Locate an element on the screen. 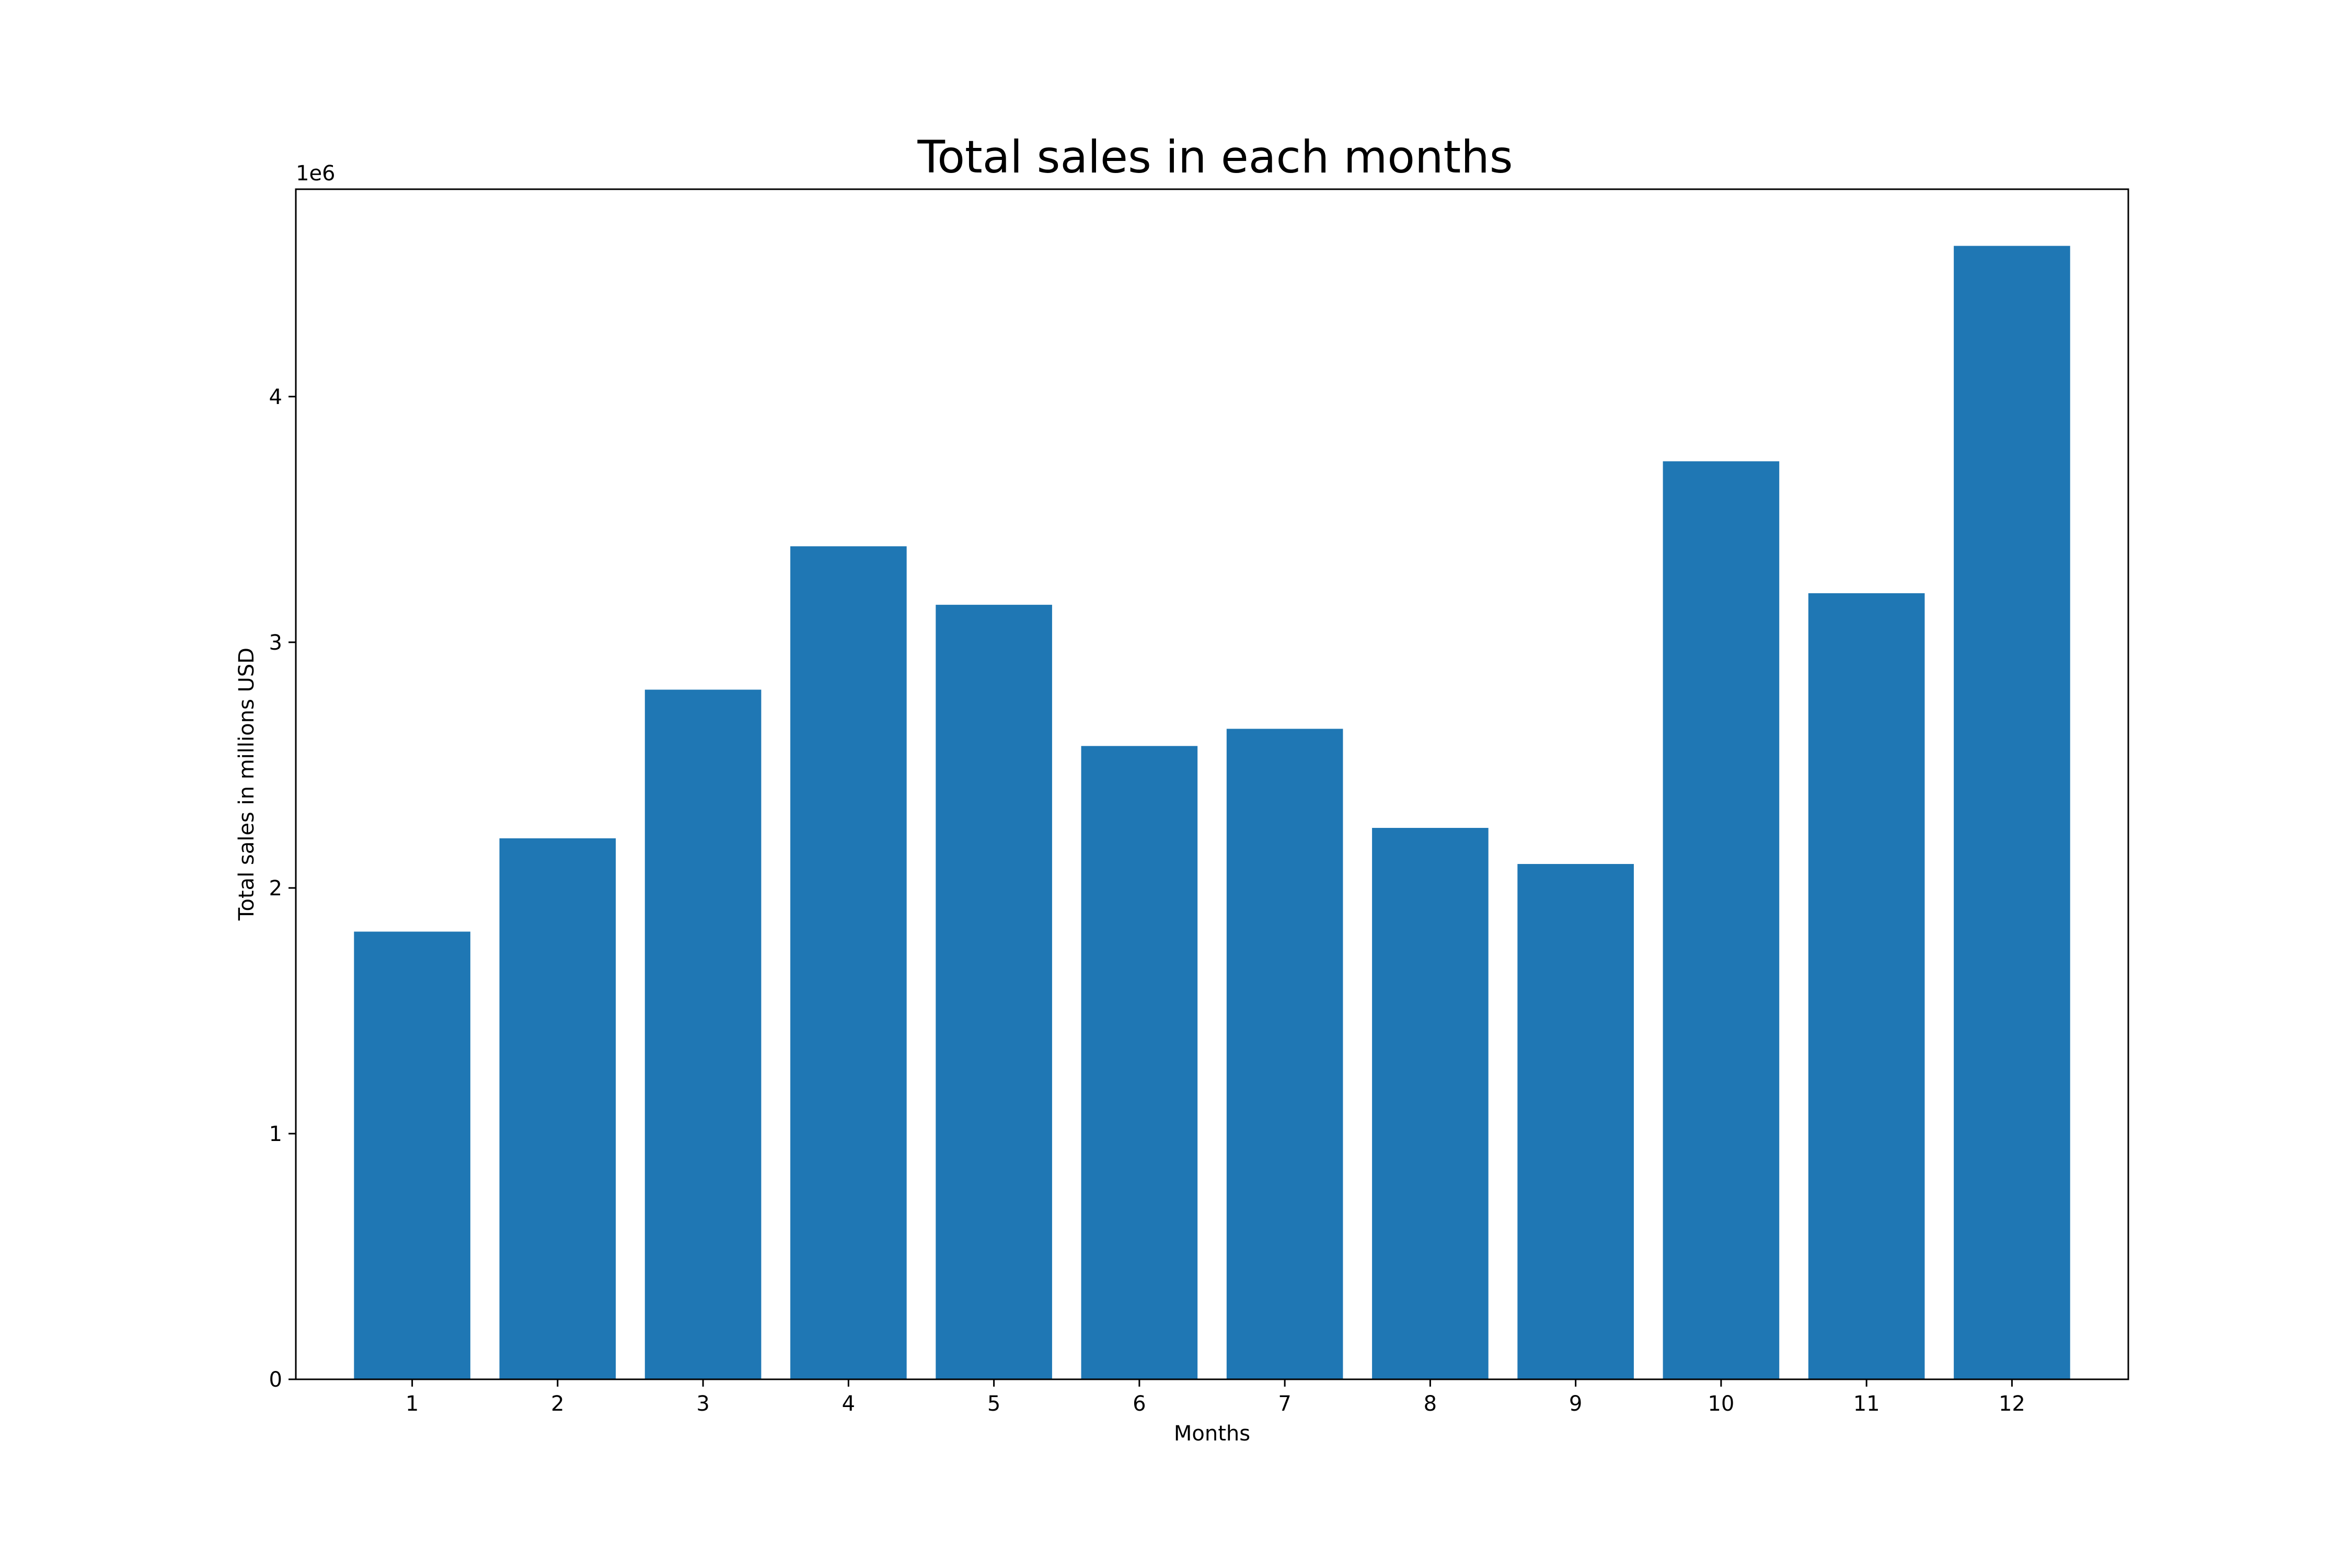 This screenshot has height=1568, width=2352. x-tick-label: 3 is located at coordinates (702, 1404).